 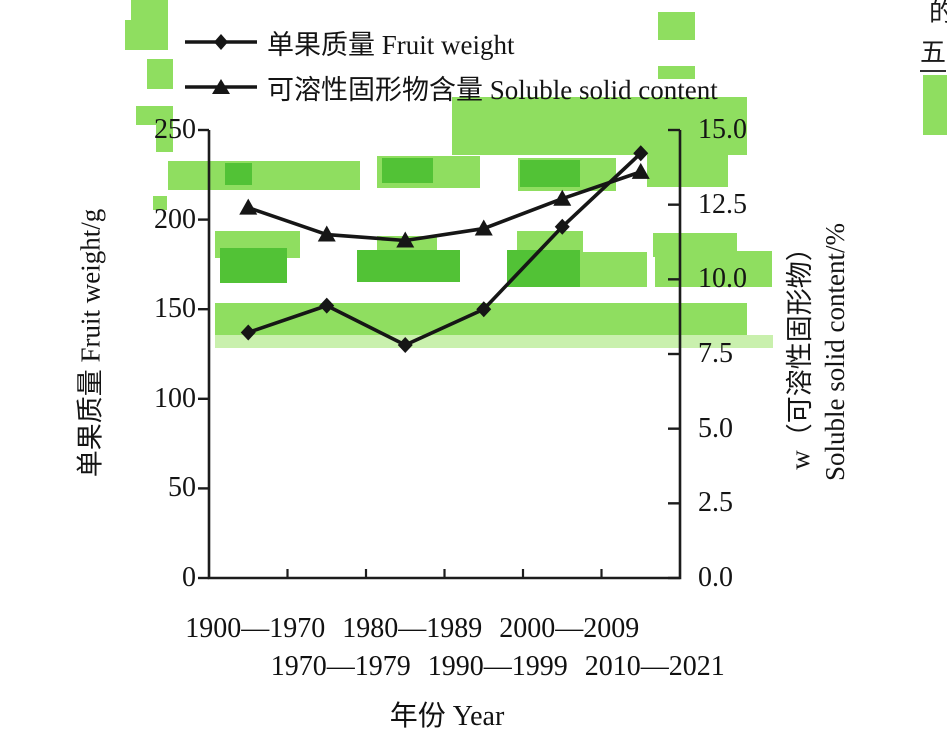 I want to click on legend-item-fruit-weight: 单果质量 Fruit weight, so click(x=450, y=44).